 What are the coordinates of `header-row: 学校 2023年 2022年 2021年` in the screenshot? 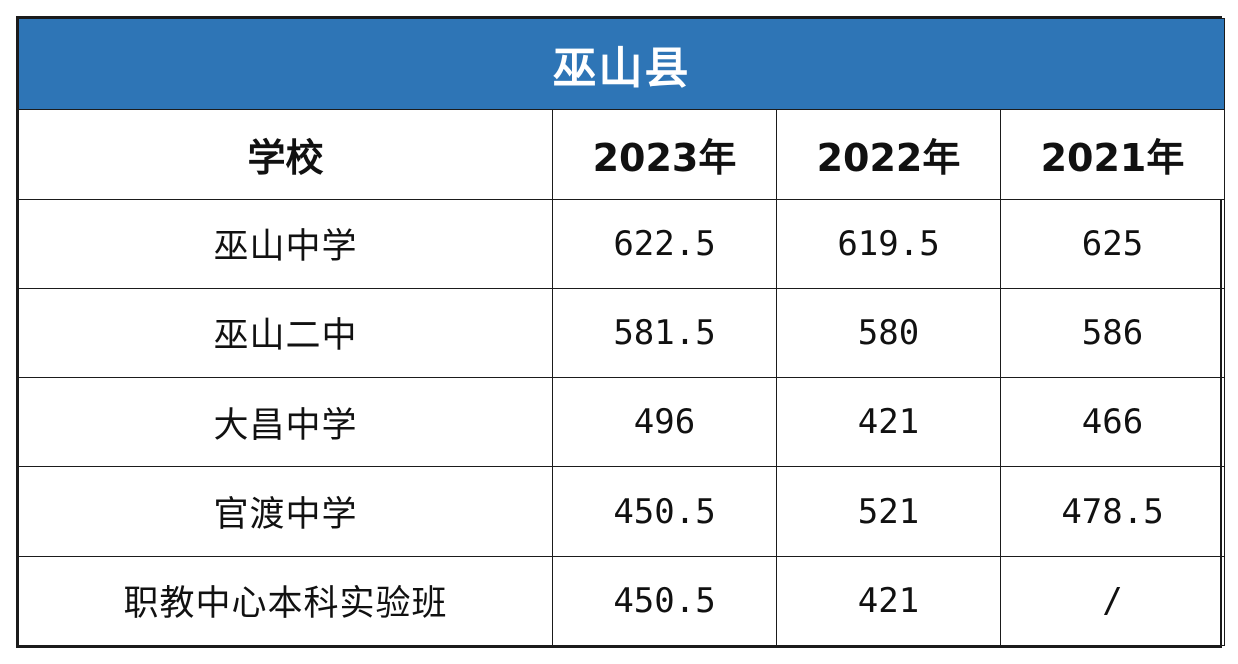 It's located at (621, 154).